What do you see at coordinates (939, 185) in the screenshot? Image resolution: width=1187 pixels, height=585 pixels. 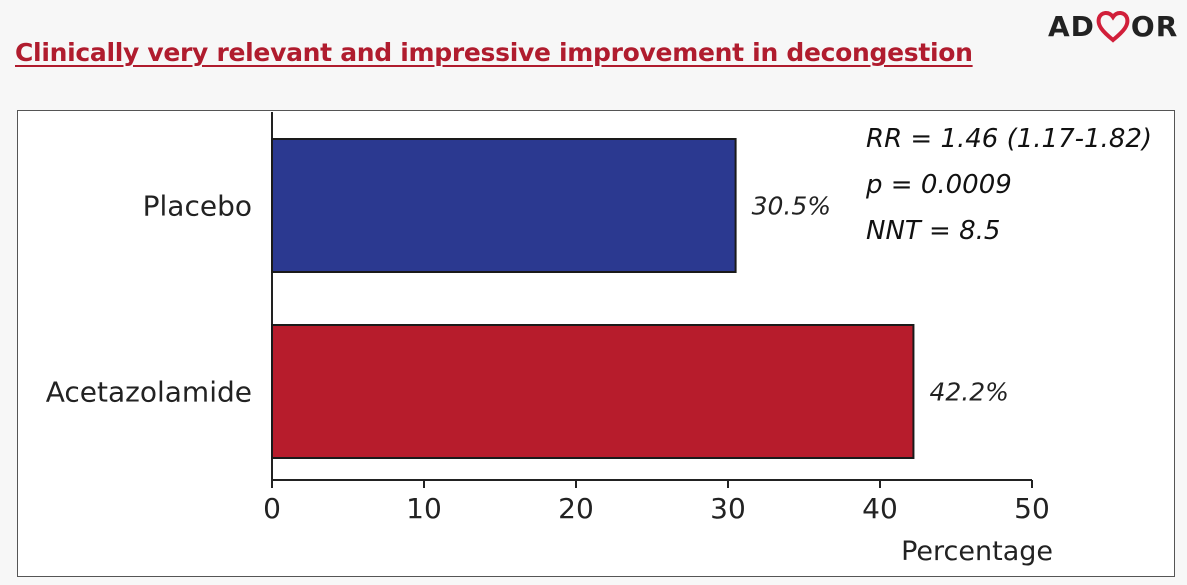 I see `stat-p-value: p = 0.0009` at bounding box center [939, 185].